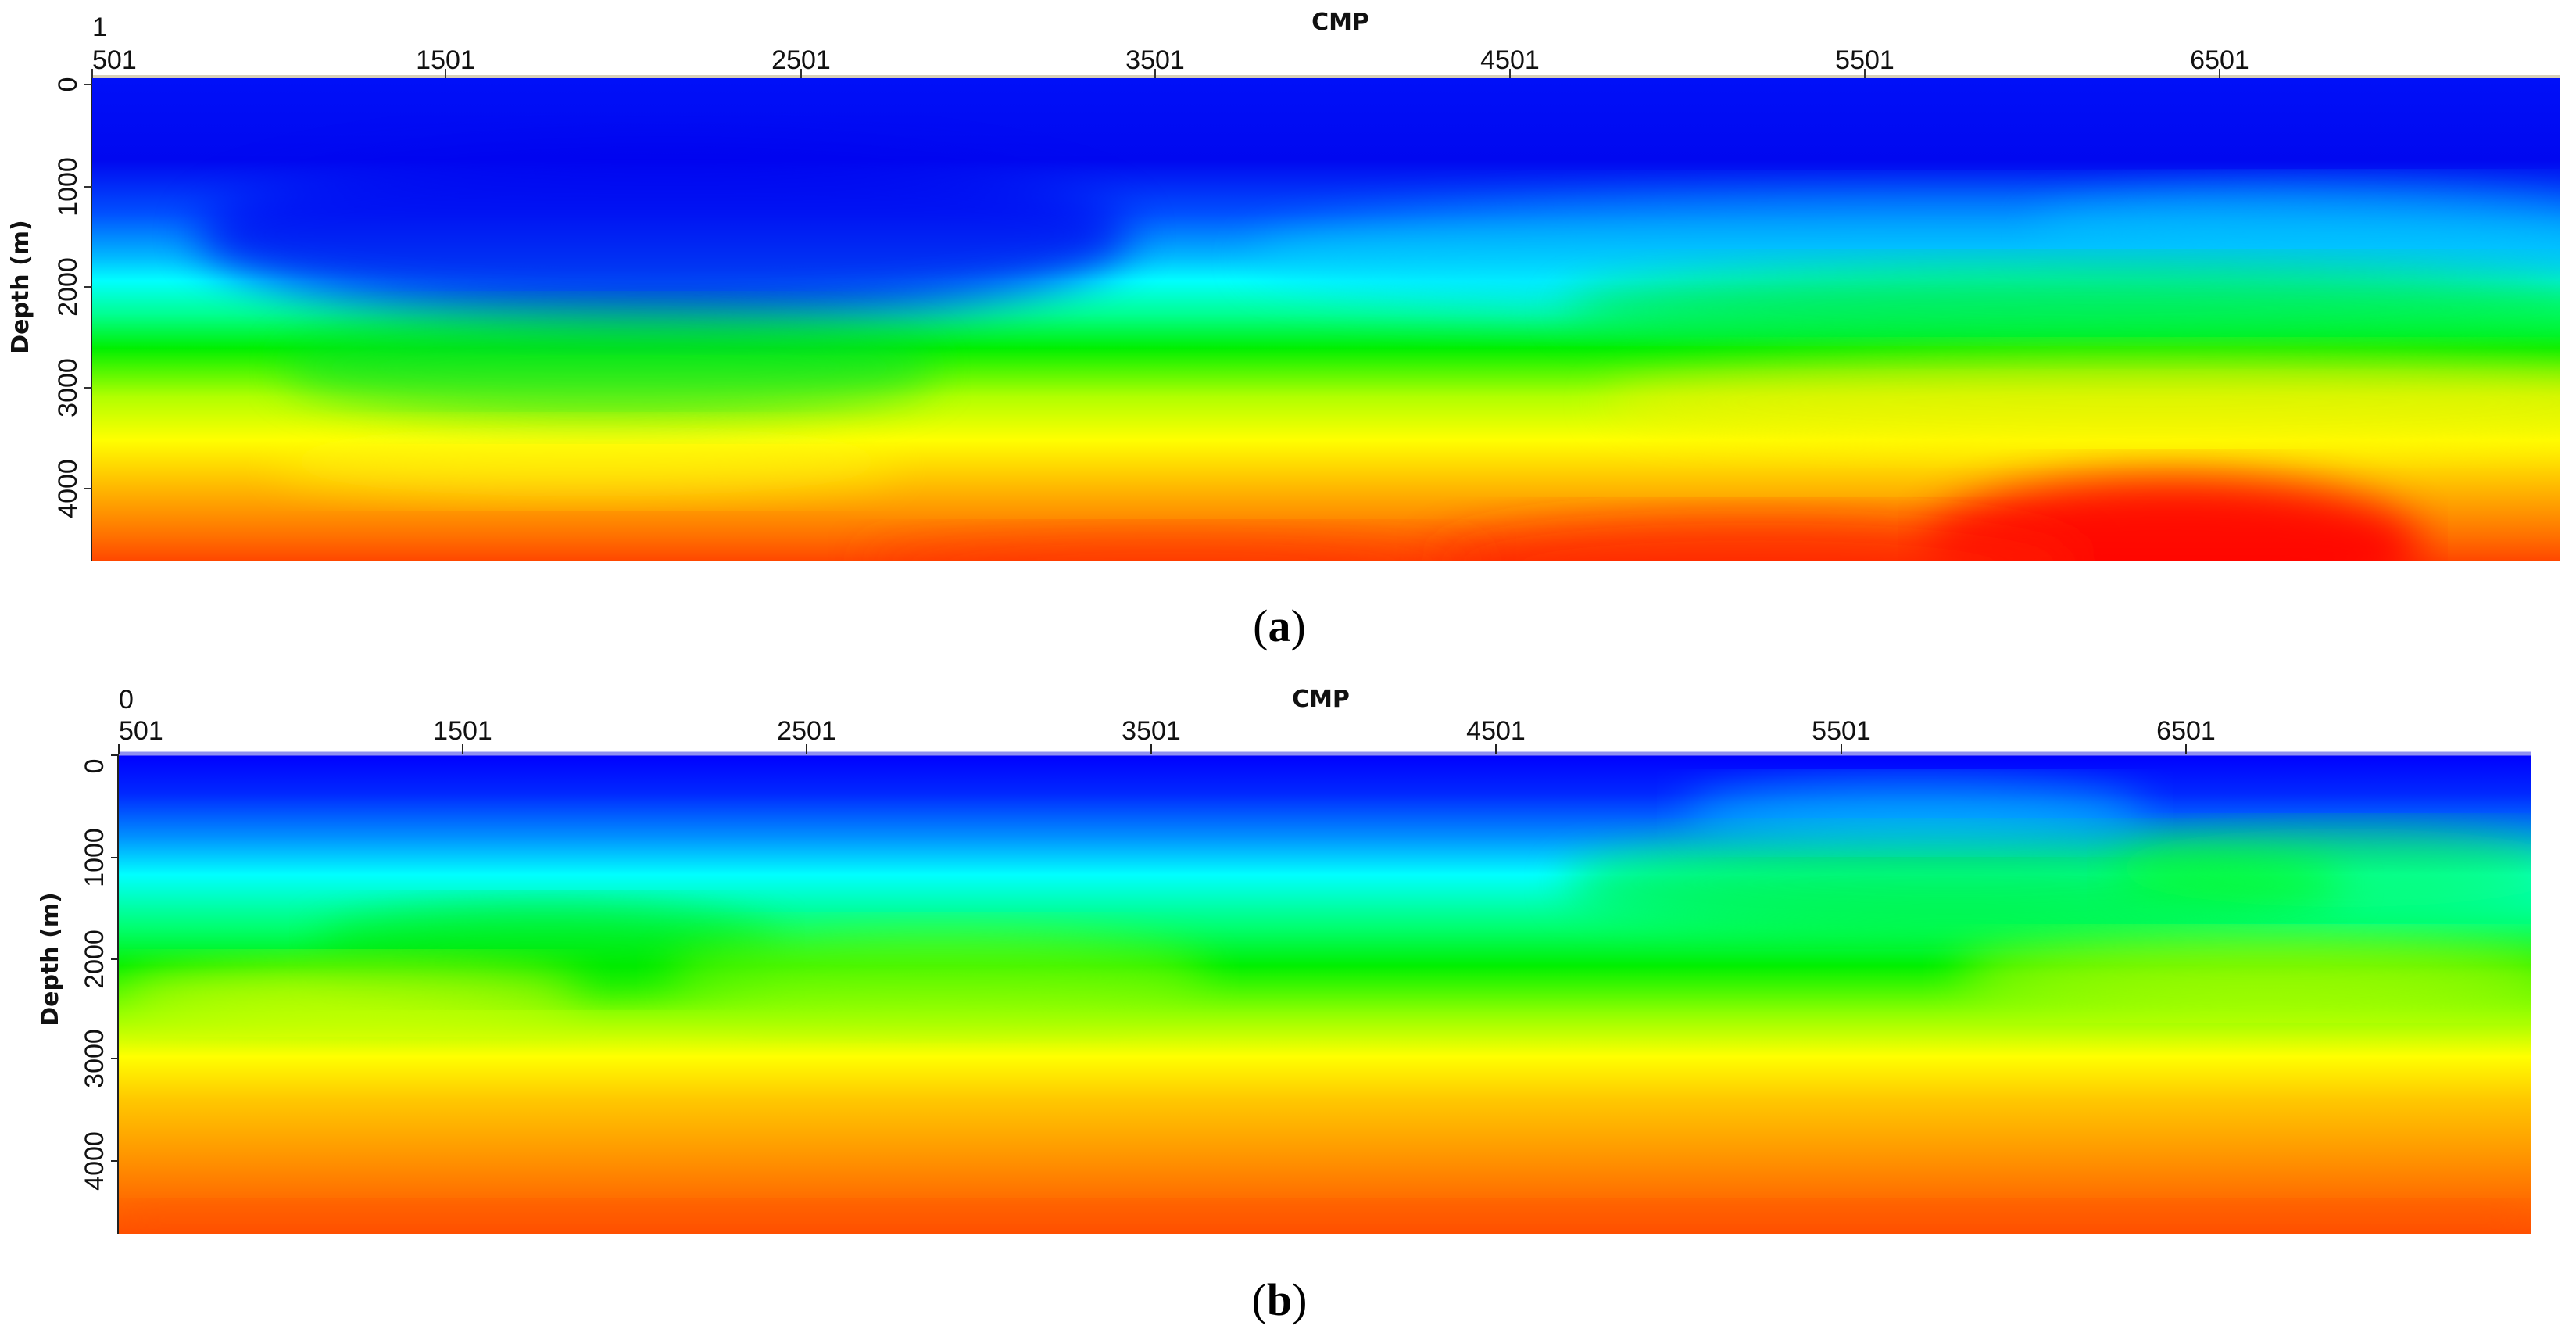 This screenshot has width=2576, height=1340. What do you see at coordinates (1280, 1299) in the screenshot?
I see `panel-label-b: (b)` at bounding box center [1280, 1299].